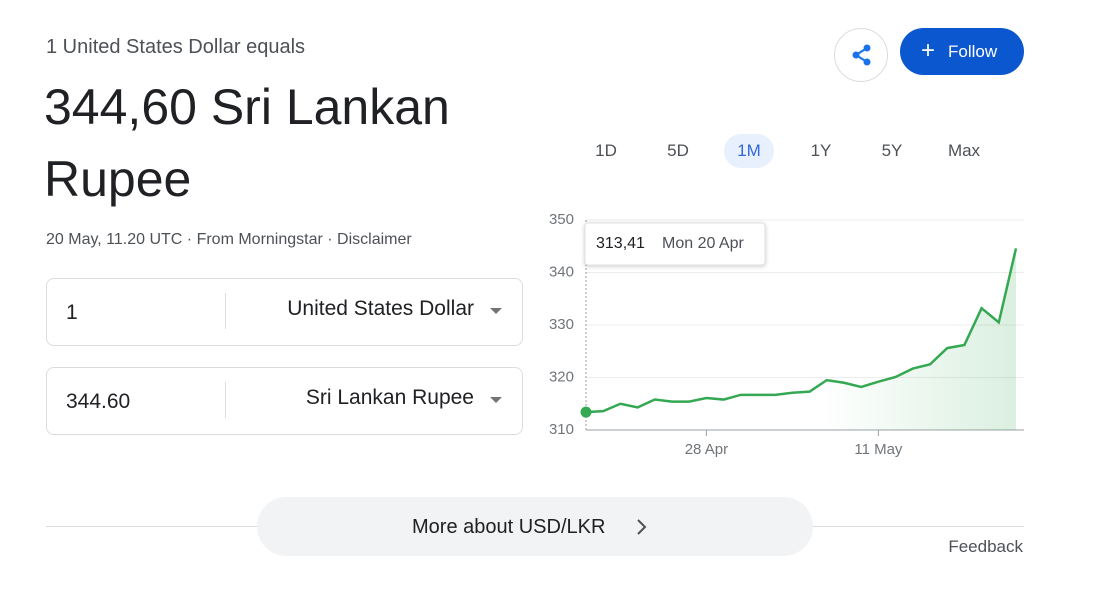 The image size is (1093, 595). Describe the element at coordinates (606, 150) in the screenshot. I see `range-option: 1D` at that location.